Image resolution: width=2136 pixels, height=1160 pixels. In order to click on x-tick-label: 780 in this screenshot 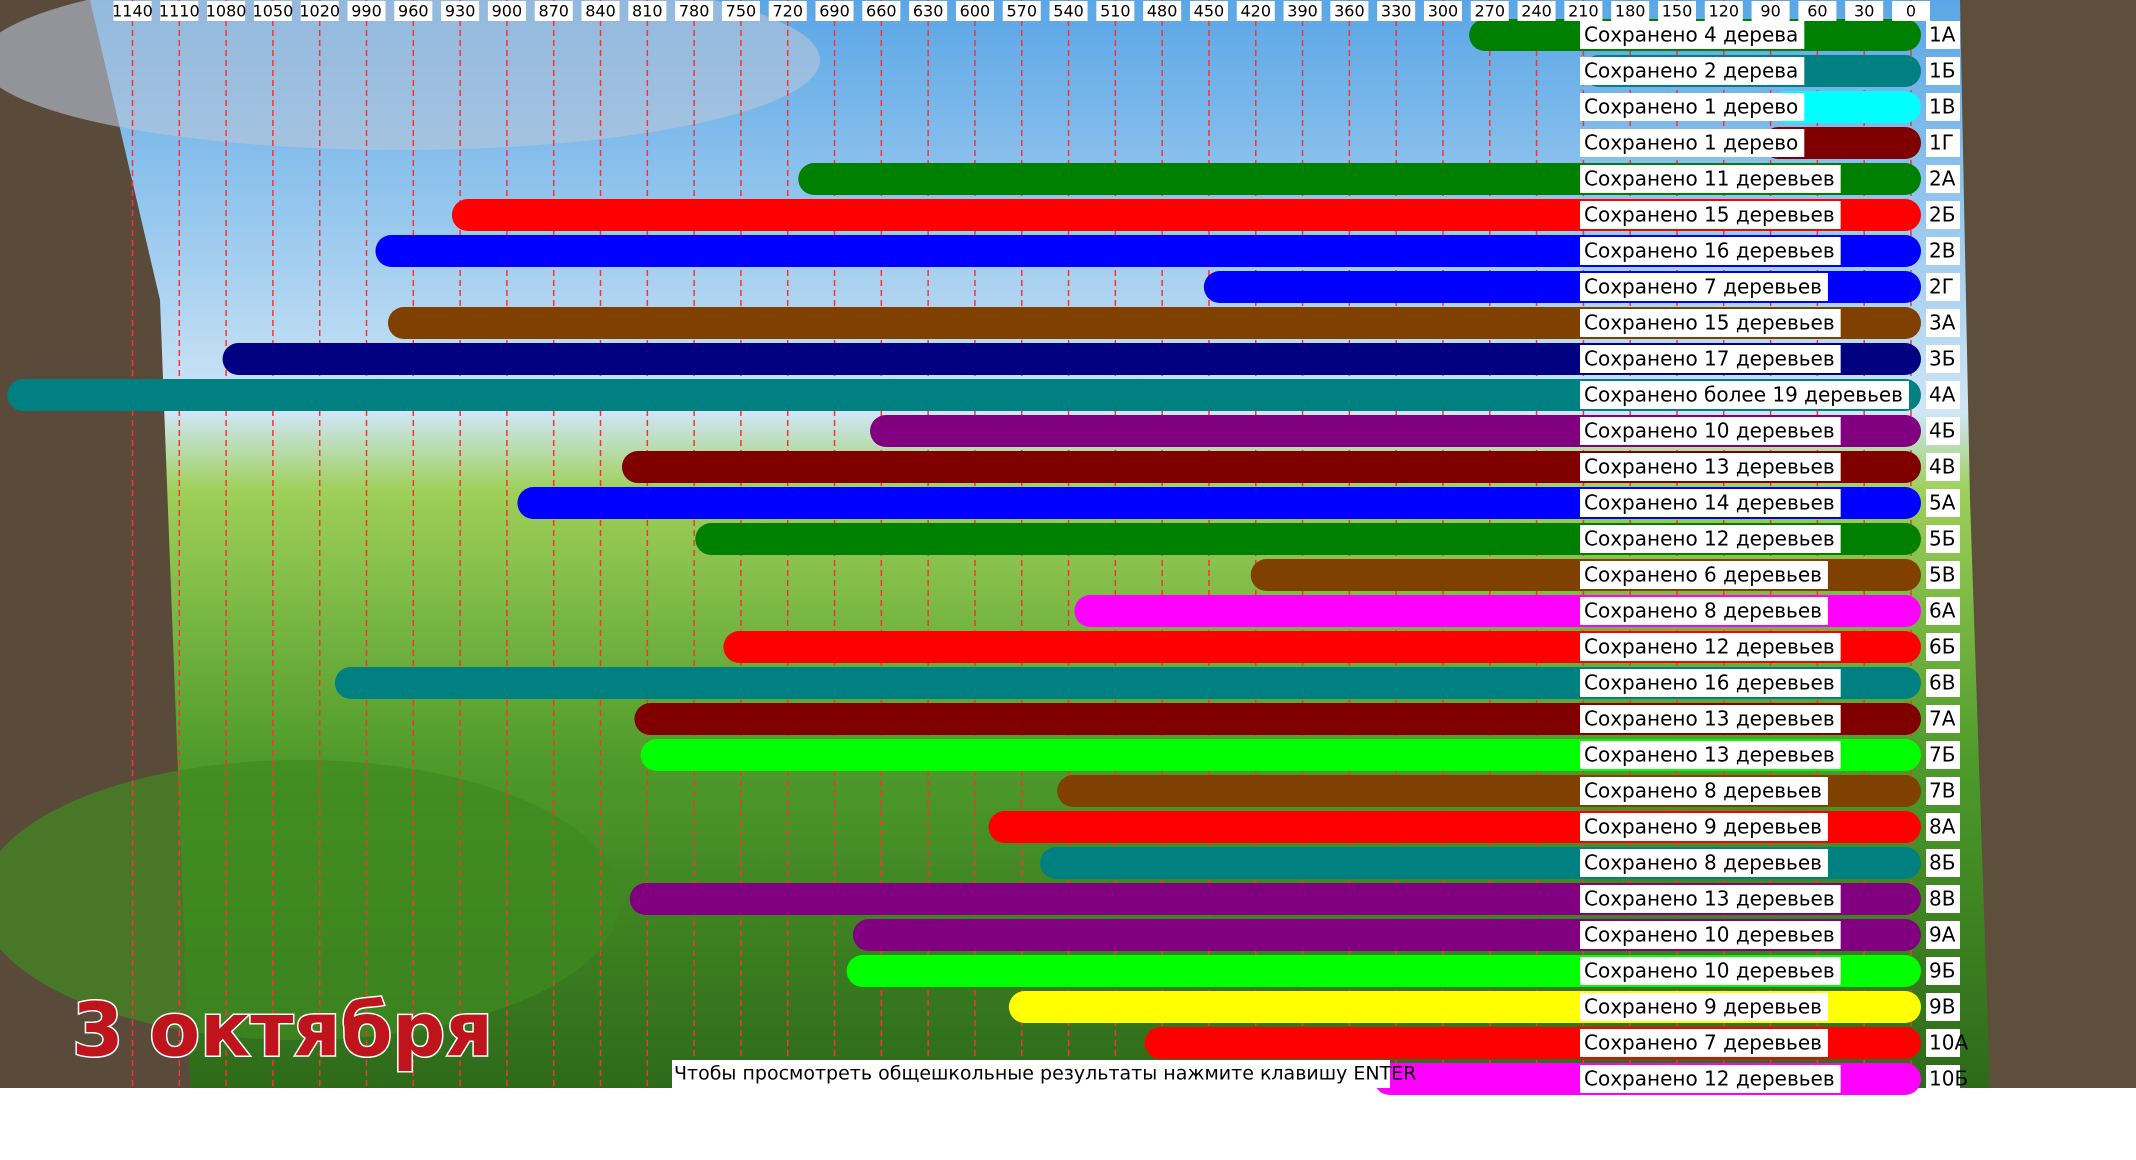, I will do `click(694, 11)`.